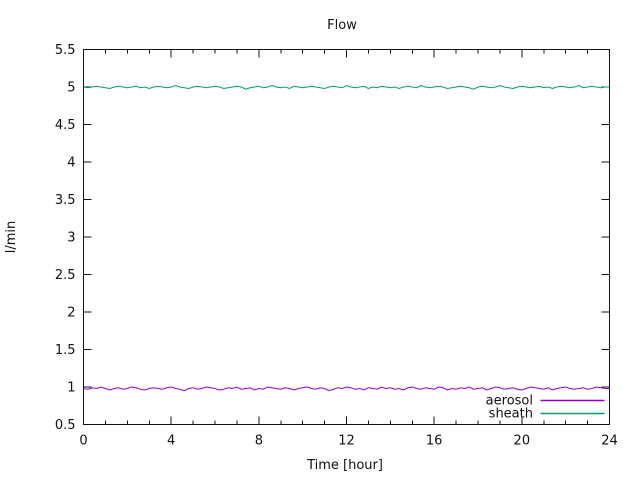 Image resolution: width=640 pixels, height=480 pixels. What do you see at coordinates (71, 313) in the screenshot?
I see `y-tick-label: 2` at bounding box center [71, 313].